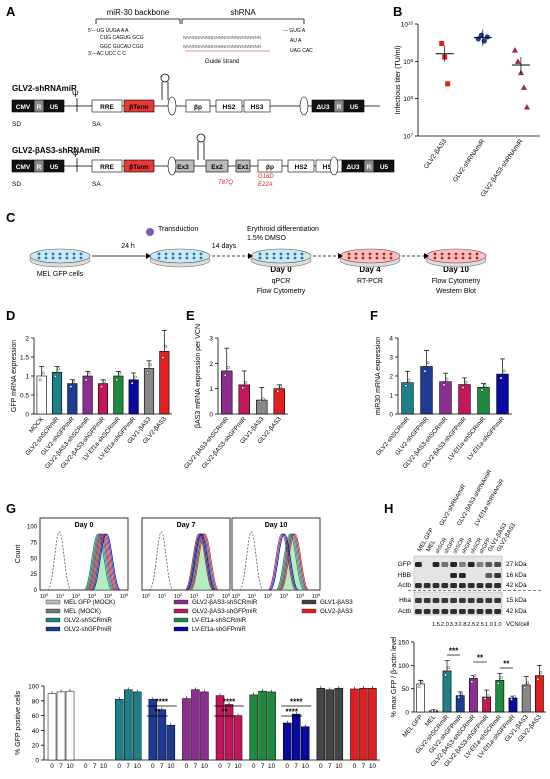 This screenshot has height=779, width=550. Describe the element at coordinates (24, 358) in the screenshot. I see `ytick-label: 1.5` at that location.